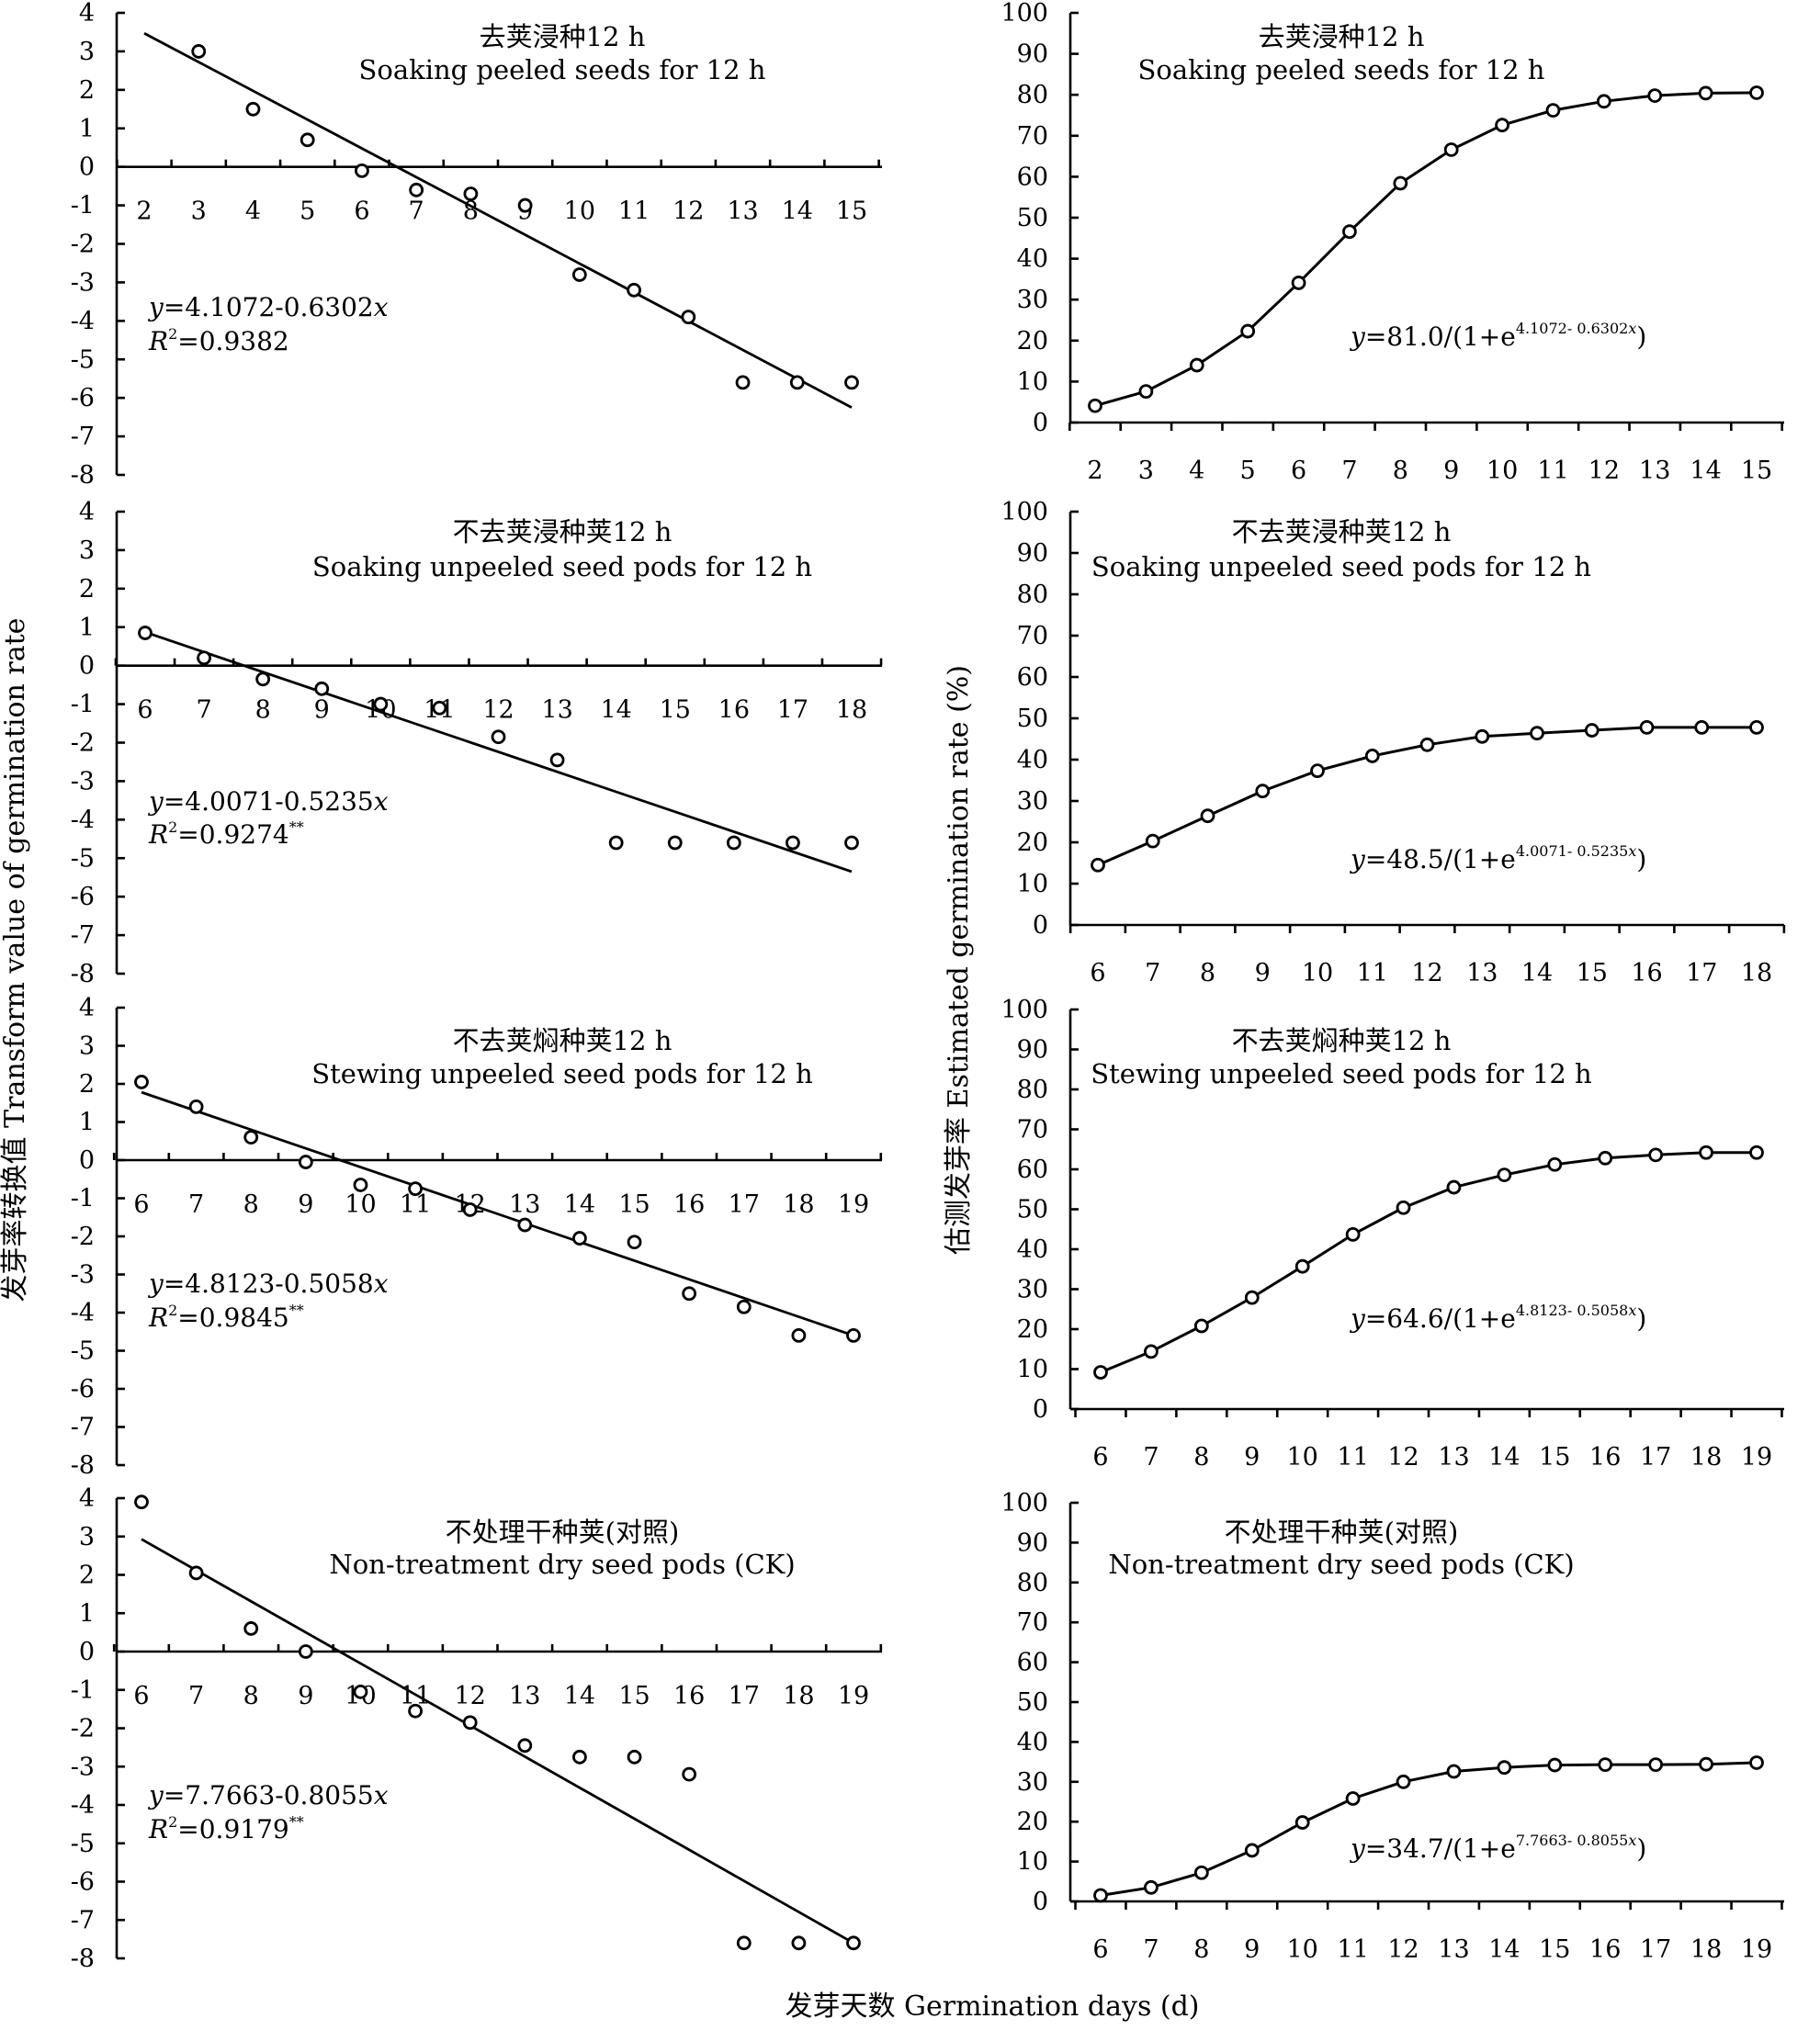 This screenshot has height=2030, width=1820. I want to click on y-tick-label: 30, so click(1032, 1290).